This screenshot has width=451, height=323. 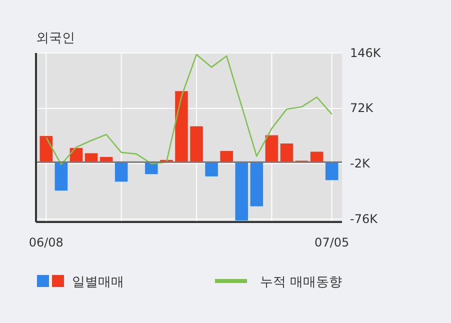 I want to click on legend-label: 일별매매, so click(x=98, y=282).